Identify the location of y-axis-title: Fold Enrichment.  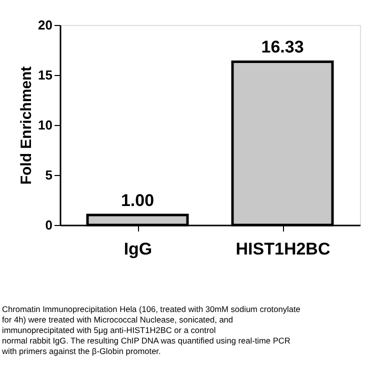
(27, 125).